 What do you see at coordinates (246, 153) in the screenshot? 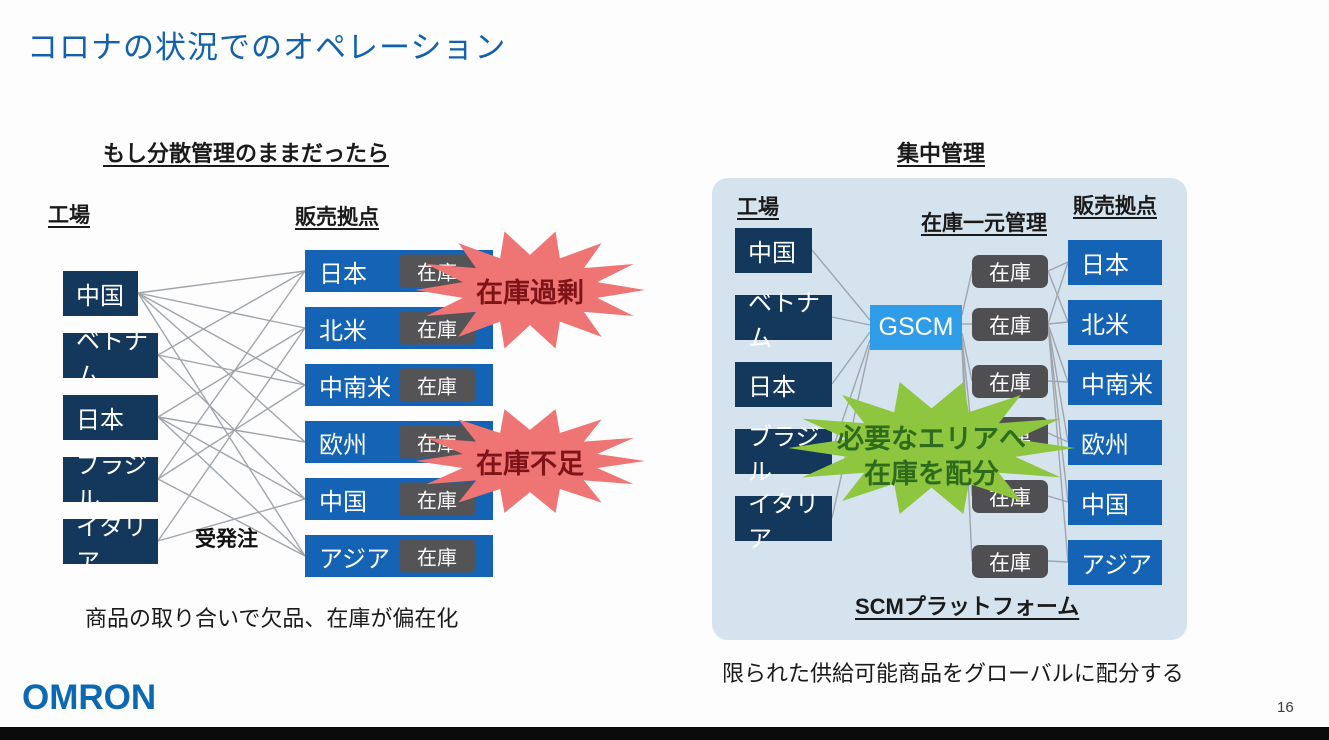
I see `left-heading: もし分散管理のままだったら` at bounding box center [246, 153].